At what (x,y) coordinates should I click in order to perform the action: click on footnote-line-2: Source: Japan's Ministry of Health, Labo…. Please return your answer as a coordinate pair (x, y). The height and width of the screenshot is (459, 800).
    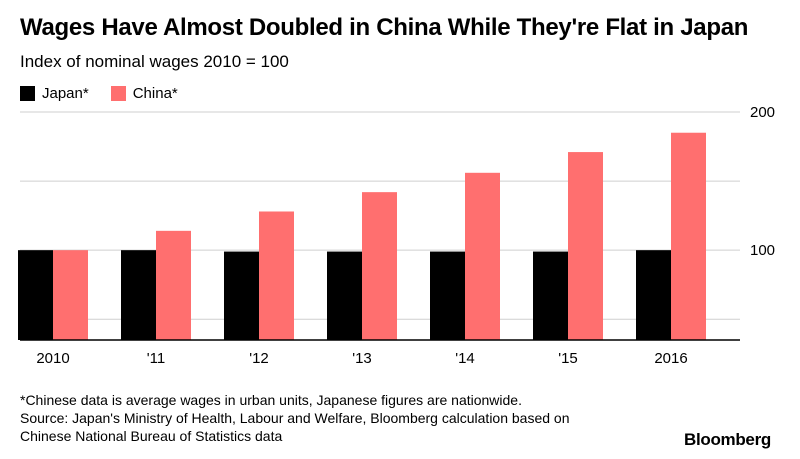
    Looking at the image, I should click on (295, 418).